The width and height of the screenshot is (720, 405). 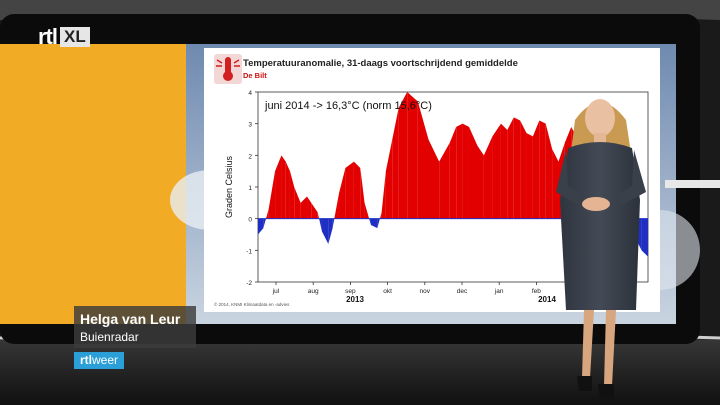 I want to click on x-tick-label: aug, so click(x=313, y=291).